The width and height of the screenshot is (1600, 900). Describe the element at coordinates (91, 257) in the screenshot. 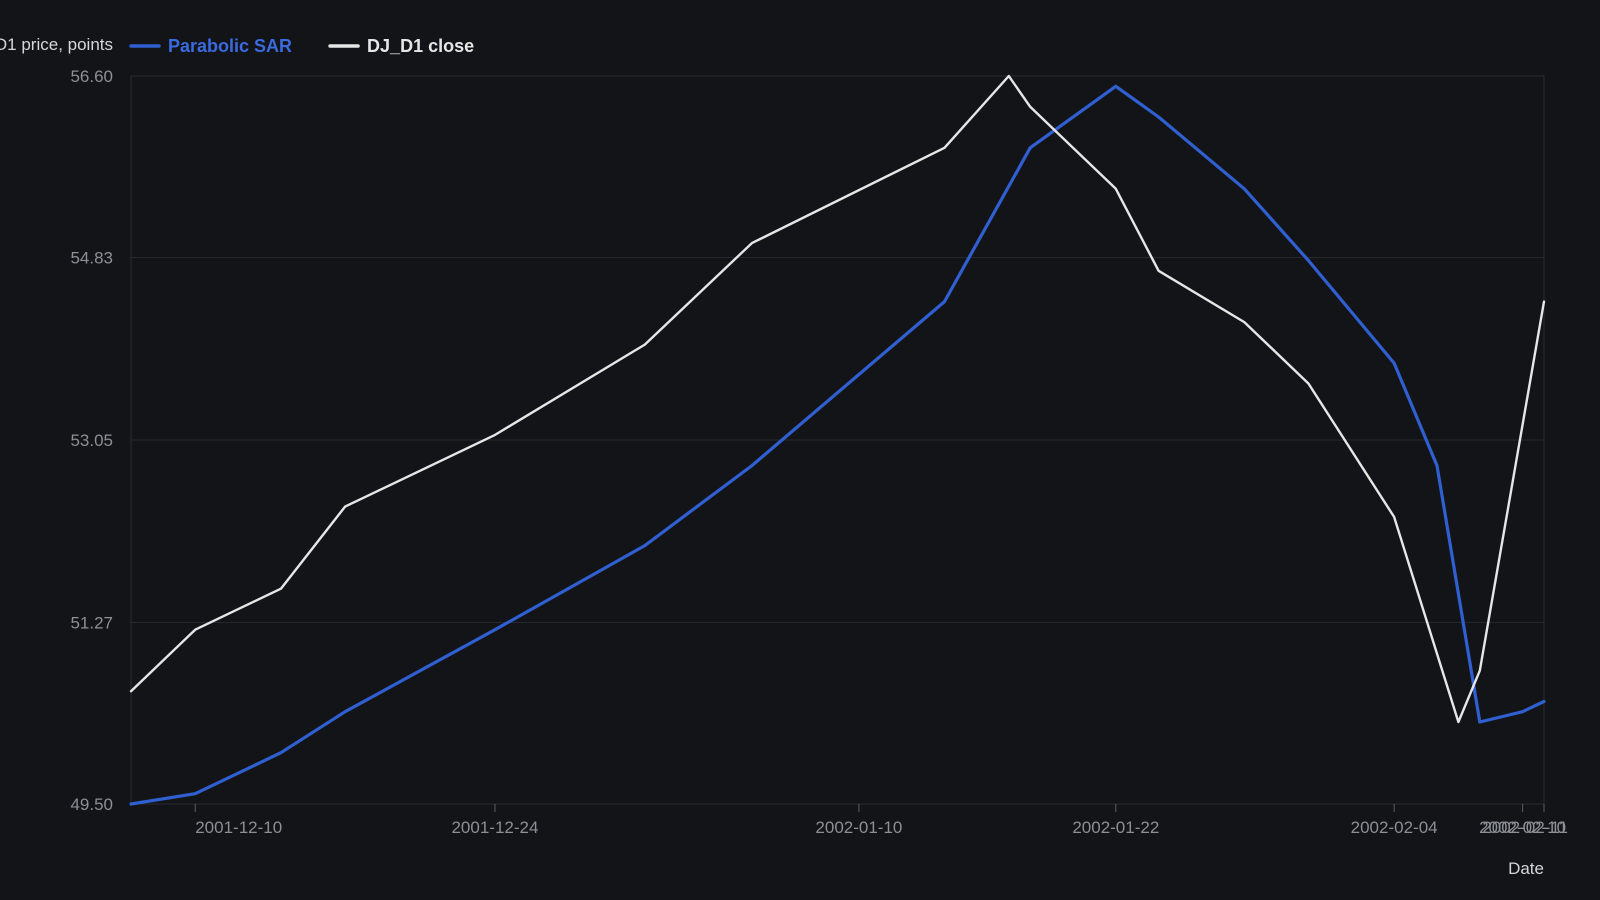

I see `y-tick-label: 54.83` at that location.